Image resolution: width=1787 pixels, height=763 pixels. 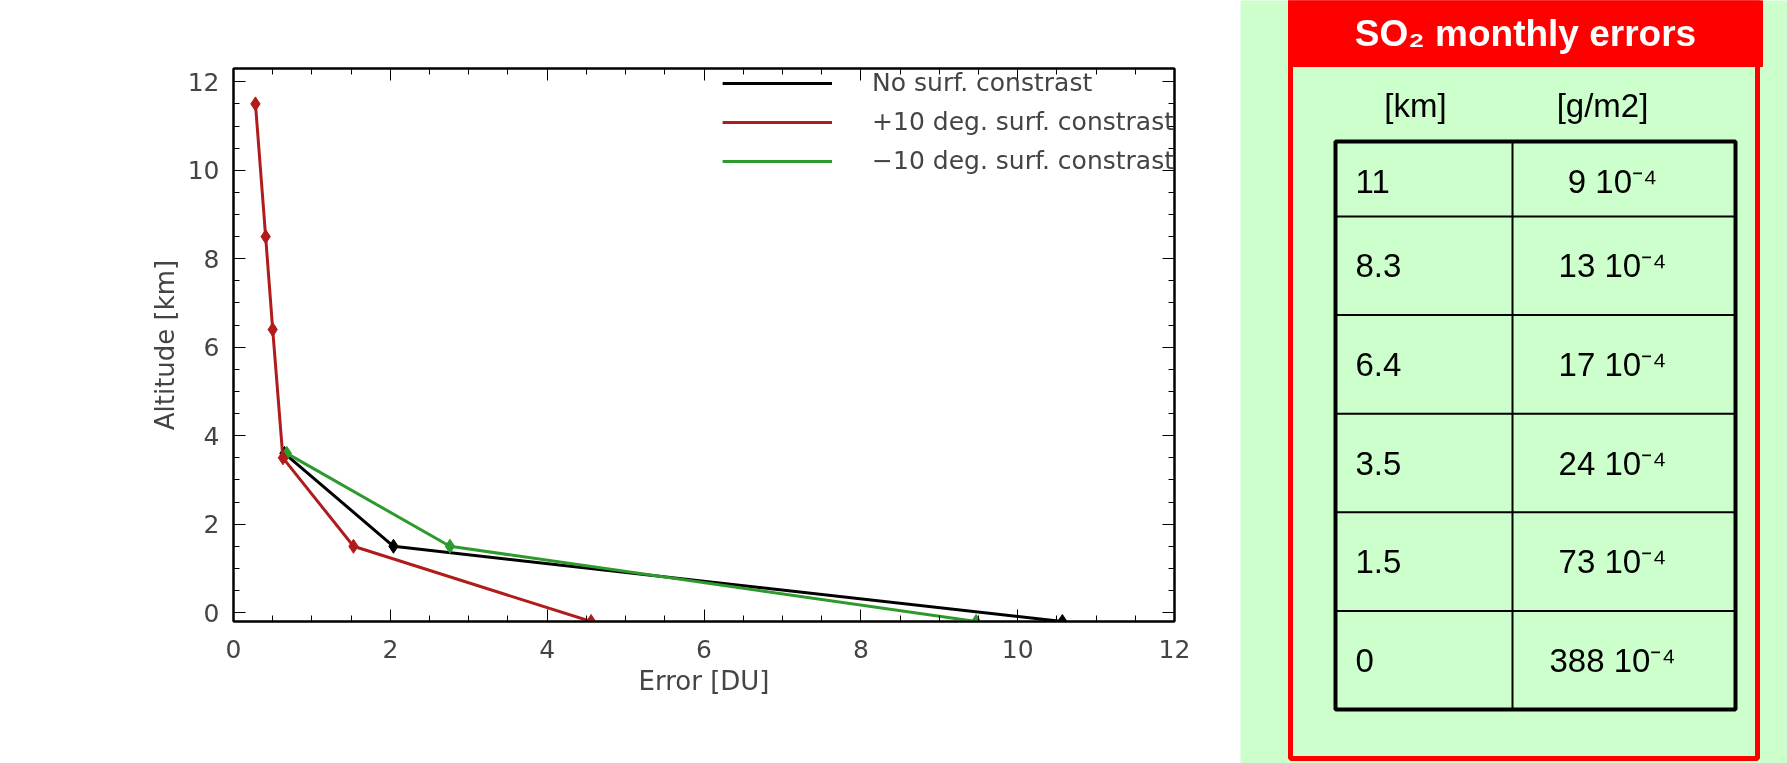 What do you see at coordinates (390, 649) in the screenshot?
I see `x-tick-label: 2` at bounding box center [390, 649].